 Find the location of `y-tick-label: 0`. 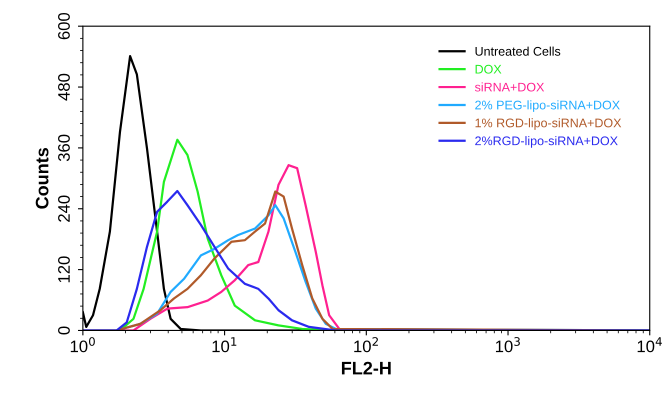

y-tick-label: 0 is located at coordinates (64, 330).